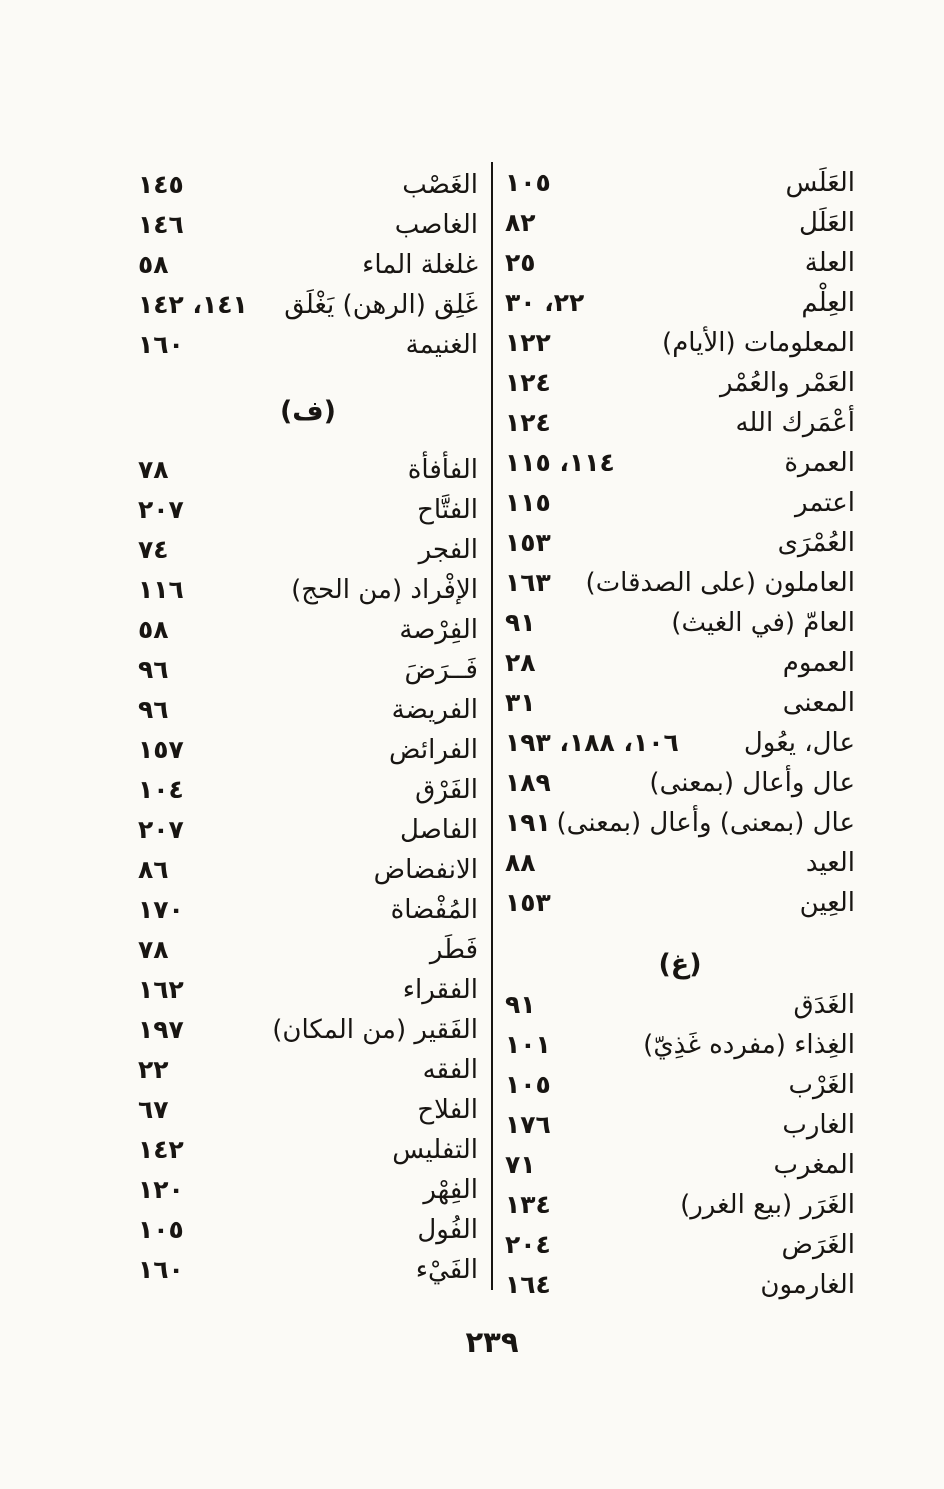  Describe the element at coordinates (763, 623) in the screenshot. I see `entry-term: العامّ (في الغيث)` at that location.